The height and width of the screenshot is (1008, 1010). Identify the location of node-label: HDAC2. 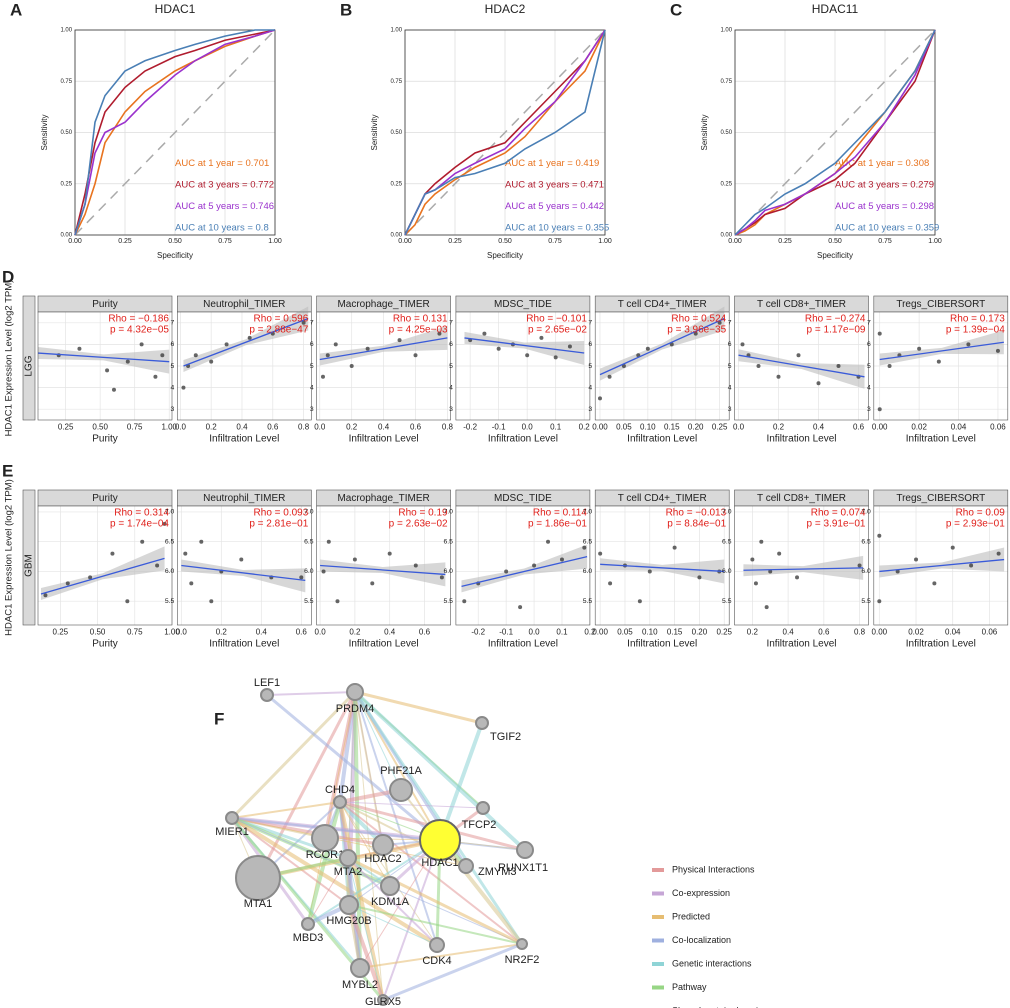
(382, 859).